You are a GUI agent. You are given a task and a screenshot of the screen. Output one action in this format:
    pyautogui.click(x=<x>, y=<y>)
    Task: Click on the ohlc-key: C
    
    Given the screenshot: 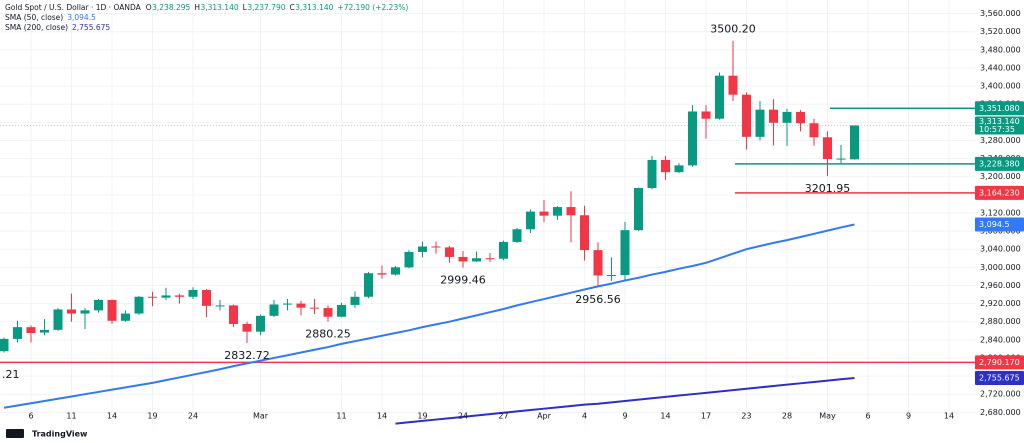 What is the action you would take?
    pyautogui.click(x=291, y=7)
    